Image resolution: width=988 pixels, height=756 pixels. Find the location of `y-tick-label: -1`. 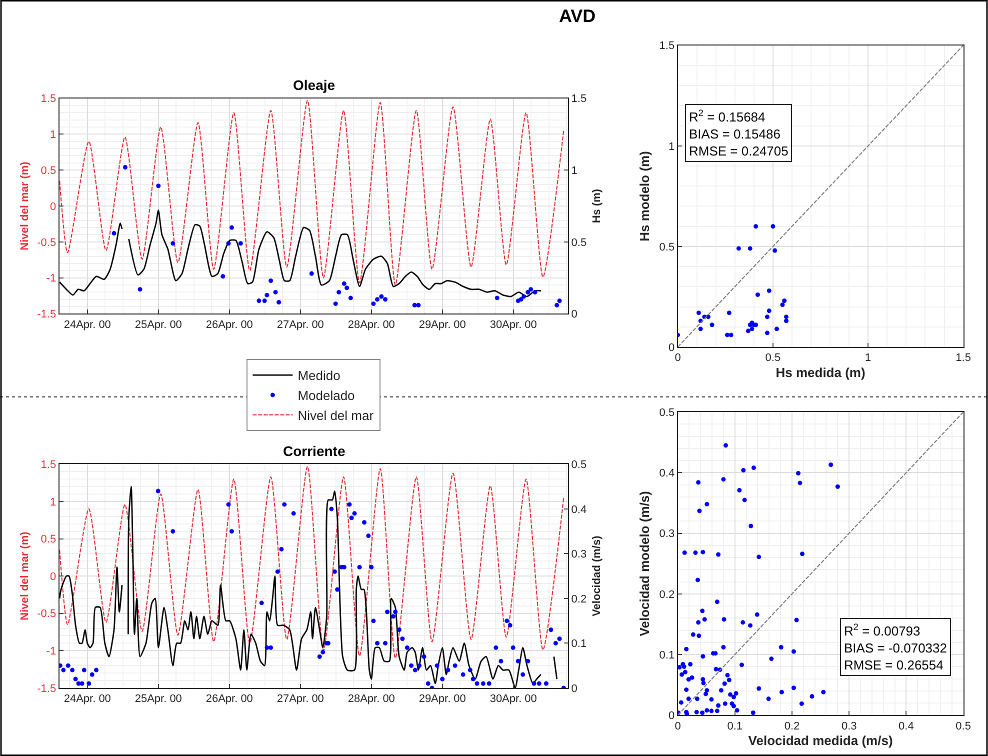

y-tick-label: -1 is located at coordinates (51, 278).